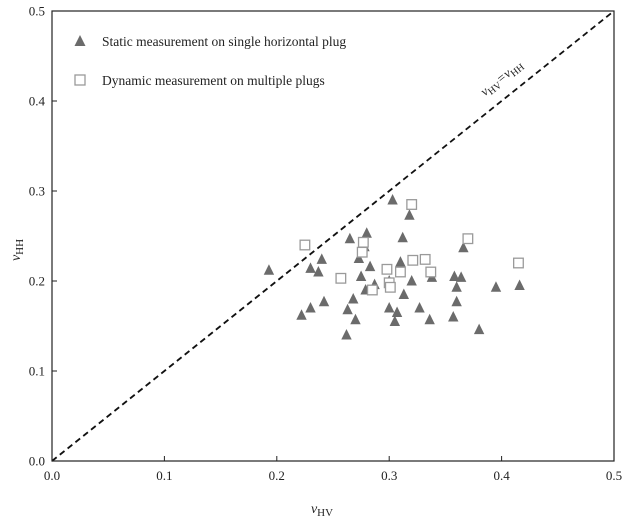 This screenshot has width=631, height=520. I want to click on y-tick-label: 0.0, so click(37, 461).